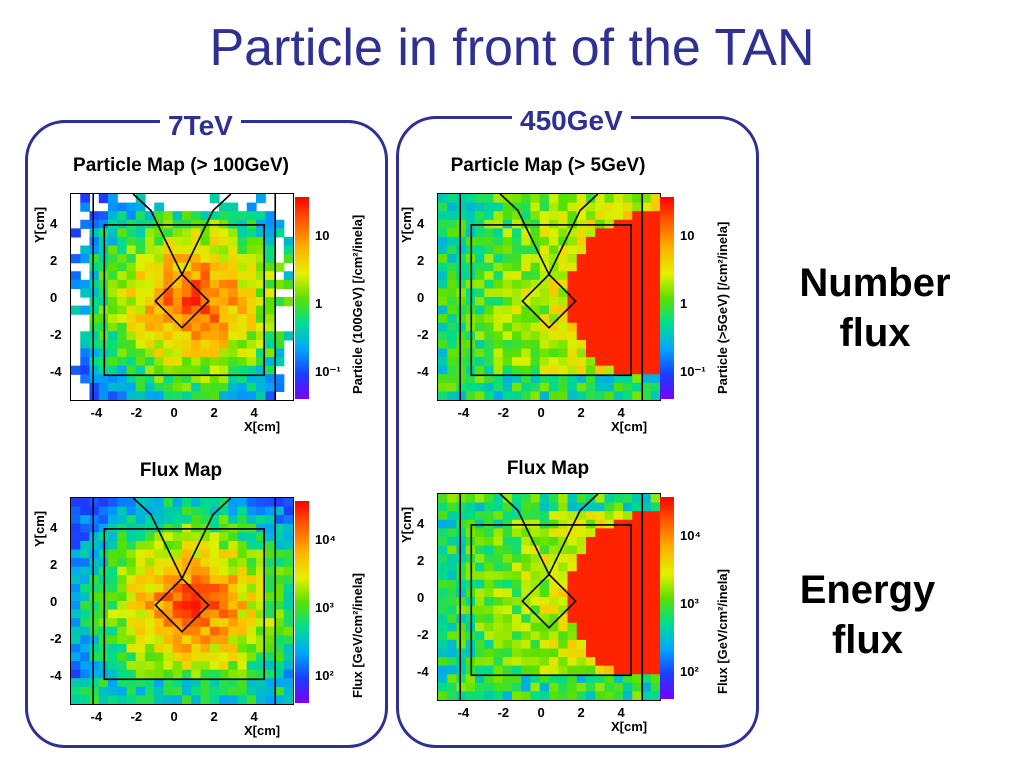 The height and width of the screenshot is (768, 1024). What do you see at coordinates (54, 223) in the screenshot?
I see `y-tick-label: 4` at bounding box center [54, 223].